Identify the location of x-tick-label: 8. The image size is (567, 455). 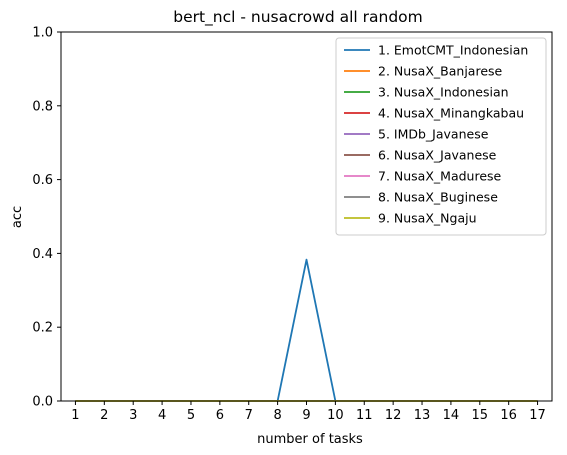
(277, 415).